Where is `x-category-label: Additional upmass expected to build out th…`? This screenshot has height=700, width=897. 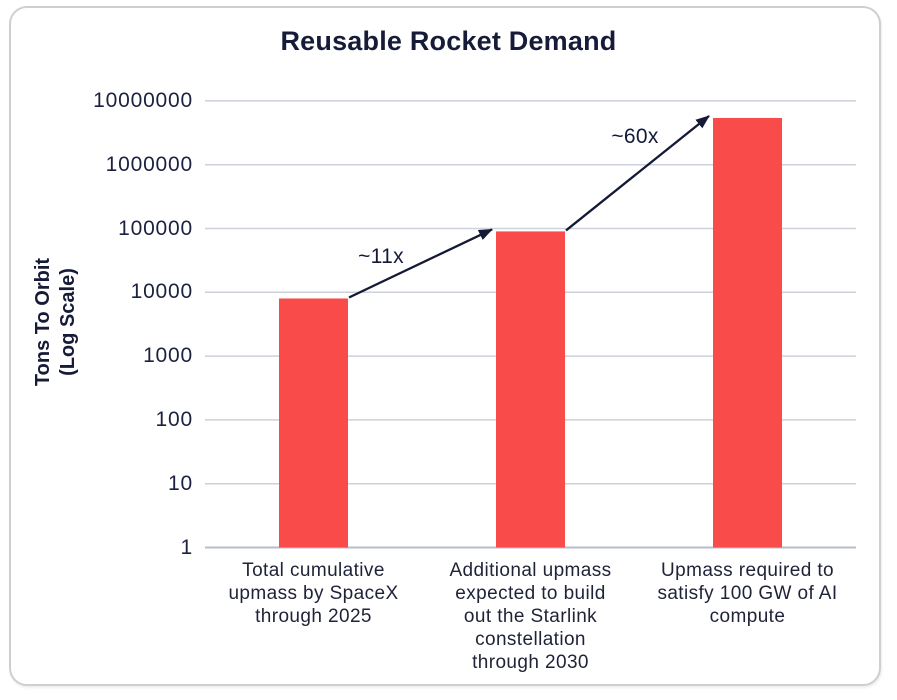
x-category-label: Additional upmass expected to build out th… is located at coordinates (530, 616).